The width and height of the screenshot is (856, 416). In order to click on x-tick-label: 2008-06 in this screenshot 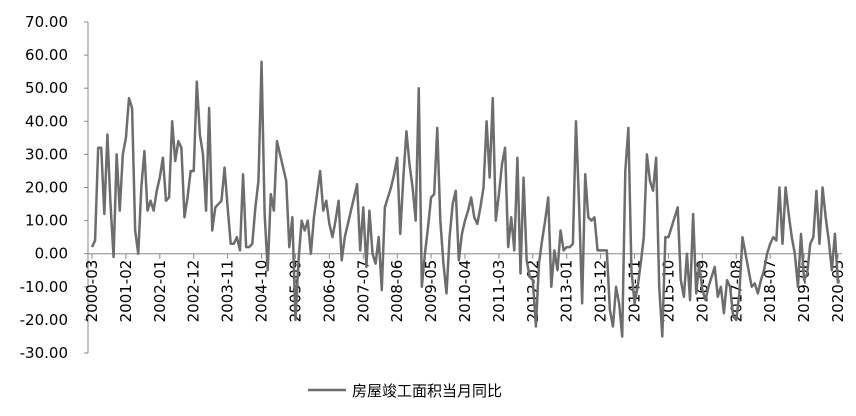, I will do `click(397, 291)`.